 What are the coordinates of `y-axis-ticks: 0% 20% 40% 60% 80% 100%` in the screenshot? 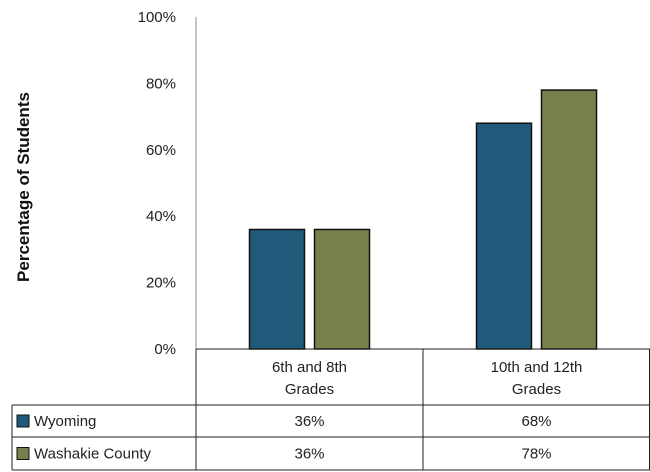 It's located at (157, 183).